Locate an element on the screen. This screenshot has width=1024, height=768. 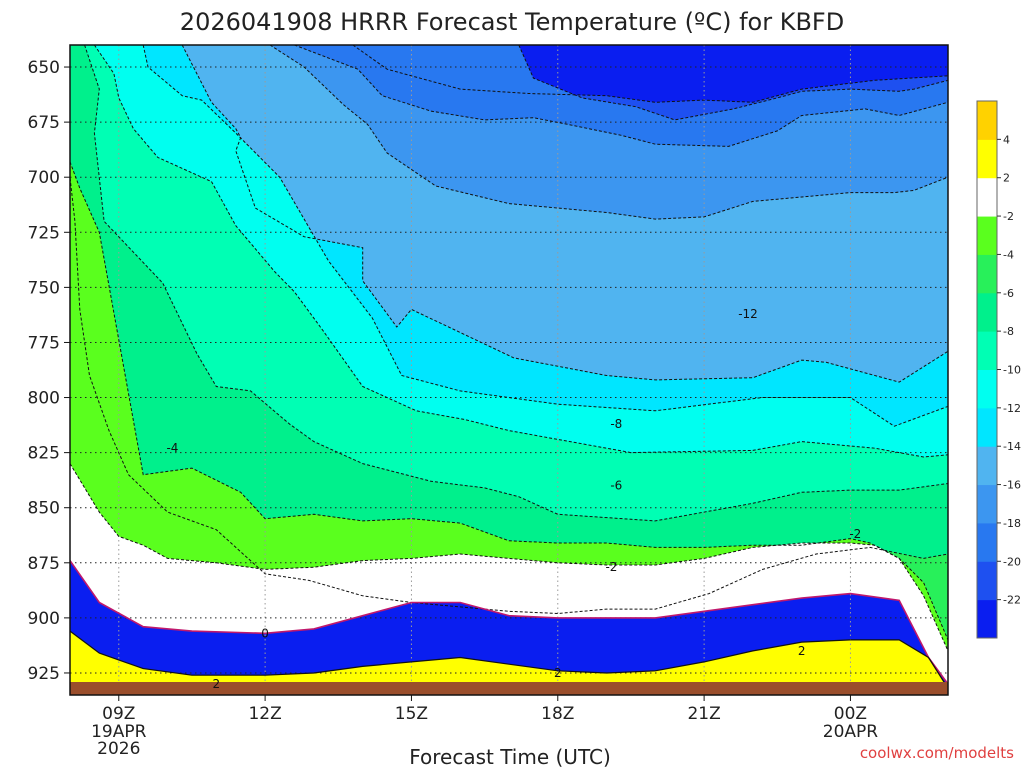
colorbar-tick-label: -10 is located at coordinates (1012, 370).